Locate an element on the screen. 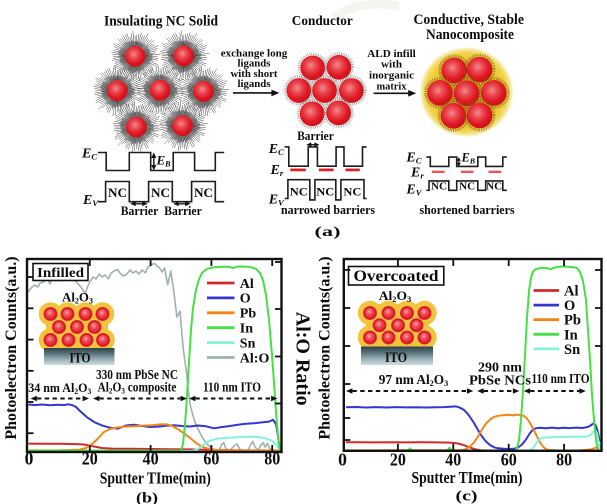 Image resolution: width=607 pixels, height=504 pixels. svg-text: Insulating NC Solid is located at coordinates (161, 22).